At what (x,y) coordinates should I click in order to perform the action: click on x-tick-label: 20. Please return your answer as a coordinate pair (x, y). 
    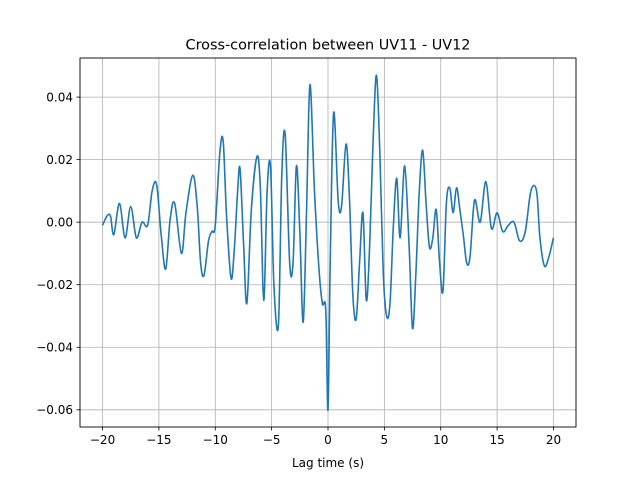
    Looking at the image, I should click on (553, 440).